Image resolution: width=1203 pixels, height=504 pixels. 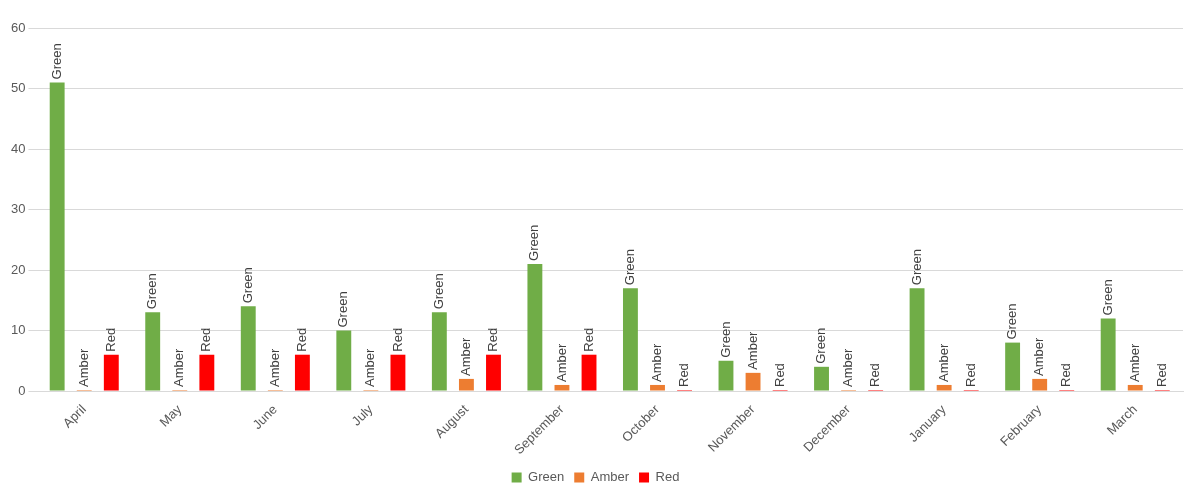 I want to click on y-tick-label: 60, so click(x=18, y=27).